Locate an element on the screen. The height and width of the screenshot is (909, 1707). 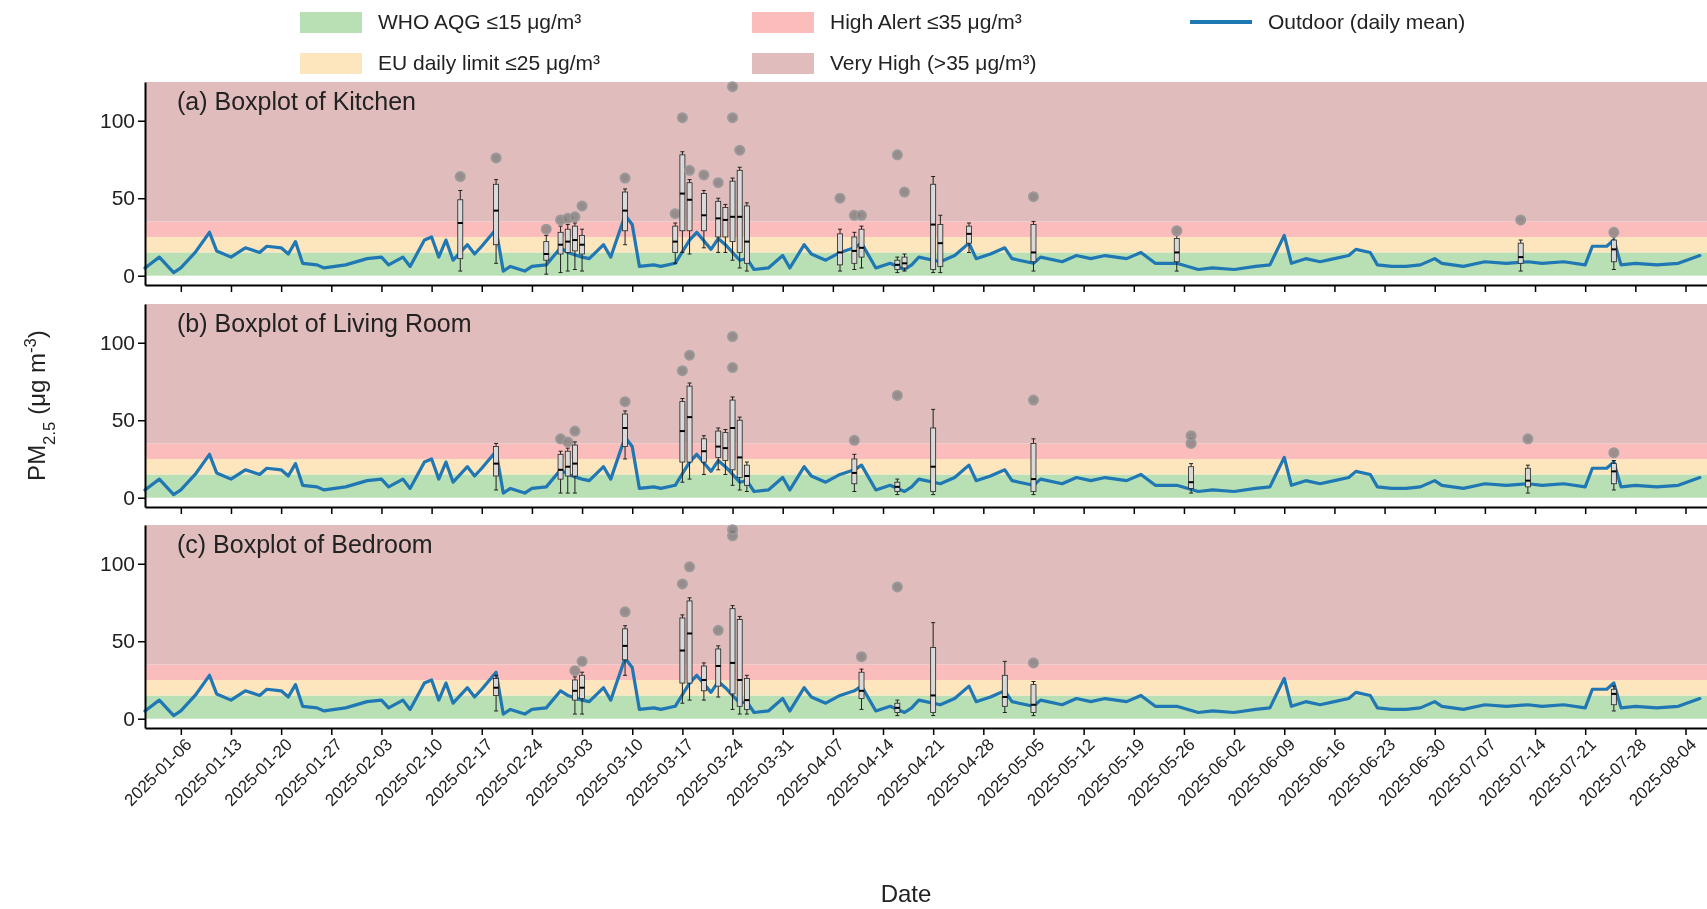
legend-label: Outdoor (daily mean) is located at coordinates (1367, 21).